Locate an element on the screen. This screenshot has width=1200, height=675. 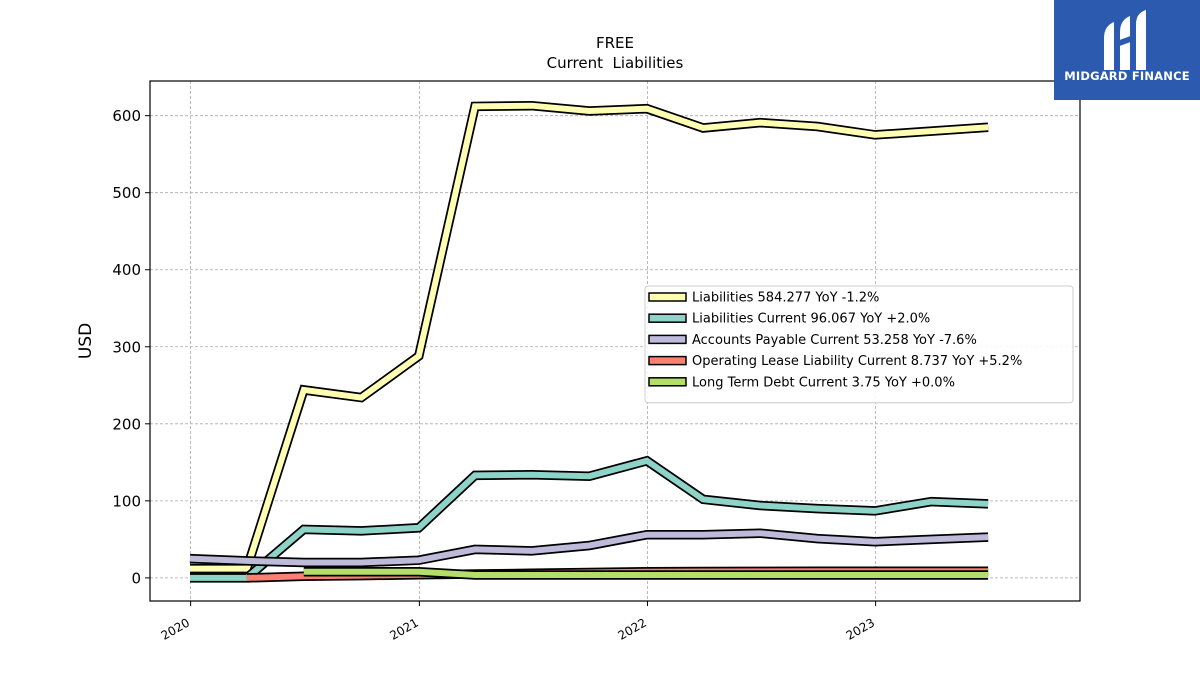
brand-logo: MIDGARD FINANCE is located at coordinates (1127, 50).